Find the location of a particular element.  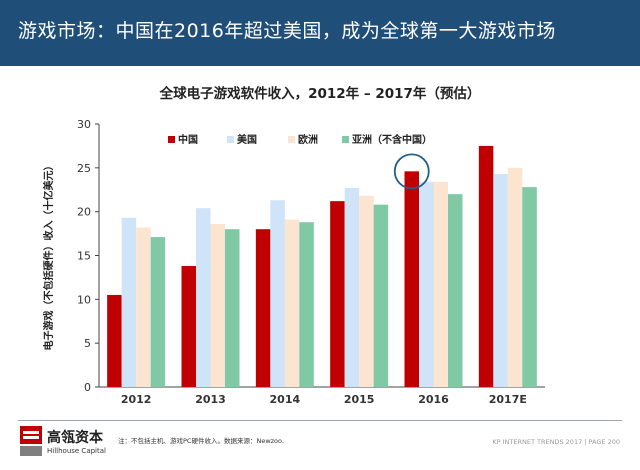

slide-title: 游戏市场：中国在2016年超过美国，成为全球第一大游戏市场 is located at coordinates (287, 31).